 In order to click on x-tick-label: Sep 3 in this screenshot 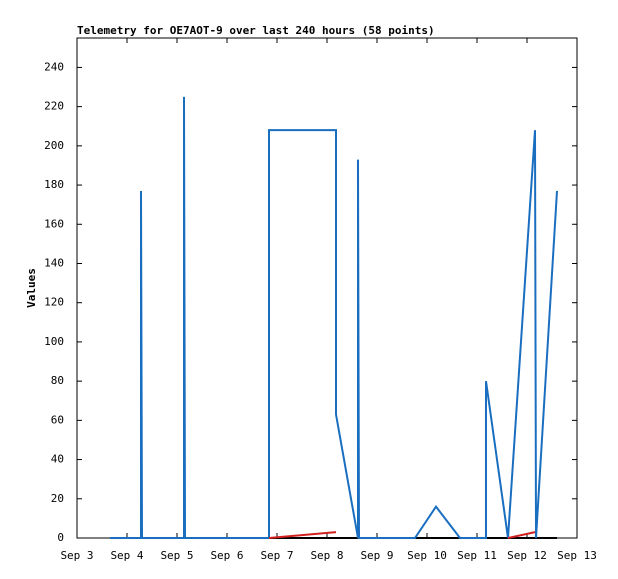, I will do `click(76, 555)`.